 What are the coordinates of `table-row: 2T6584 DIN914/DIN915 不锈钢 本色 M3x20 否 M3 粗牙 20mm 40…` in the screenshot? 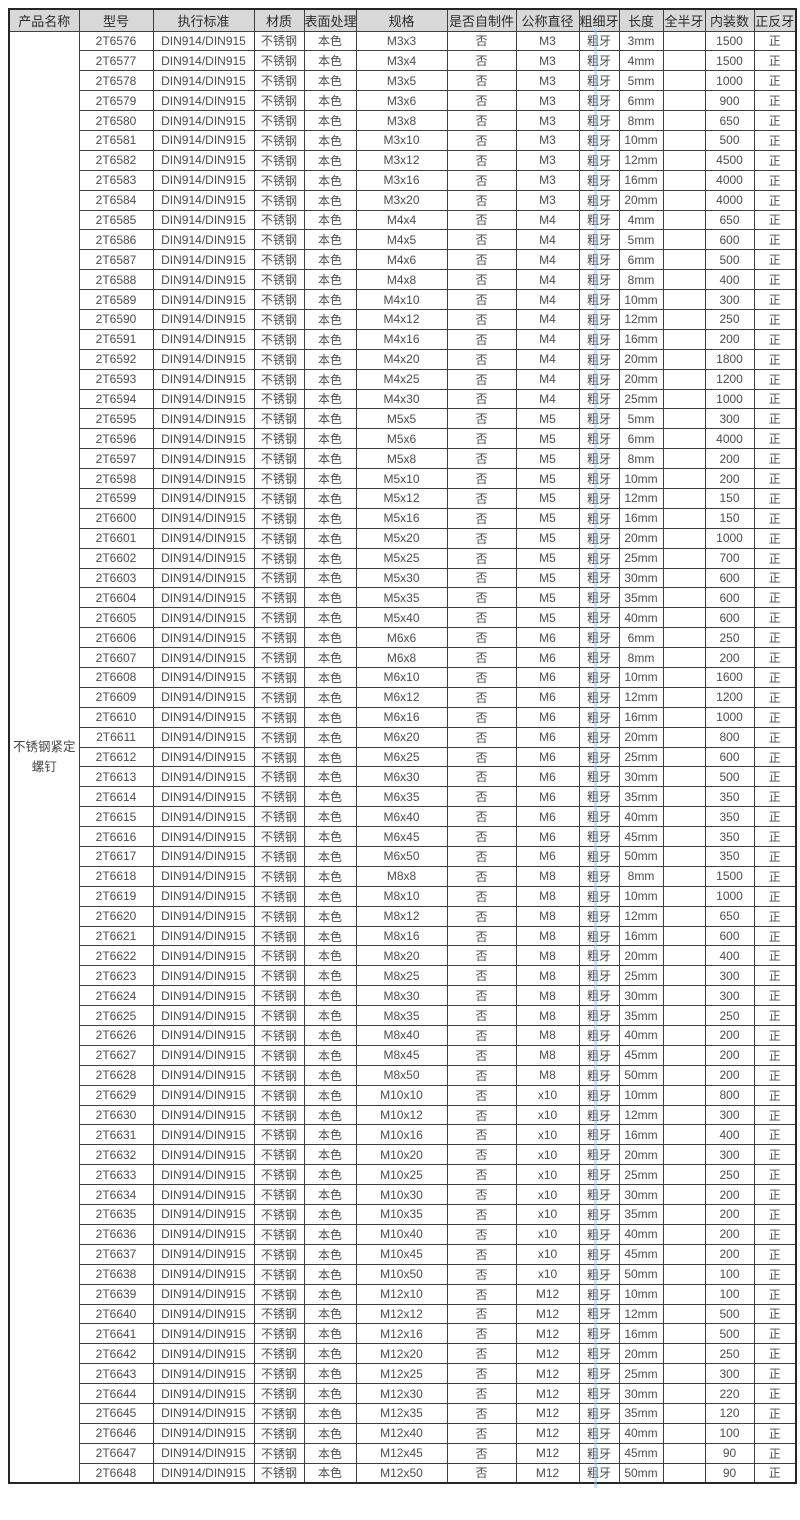 It's located at (403, 200).